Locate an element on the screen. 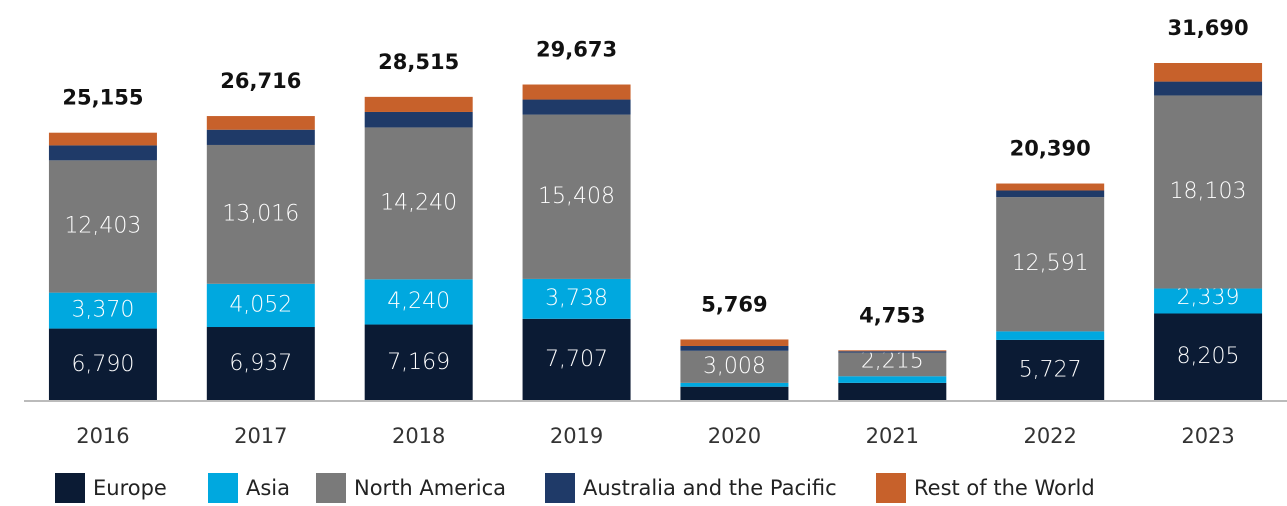 The width and height of the screenshot is (1287, 506). legend-label: North America is located at coordinates (430, 488).